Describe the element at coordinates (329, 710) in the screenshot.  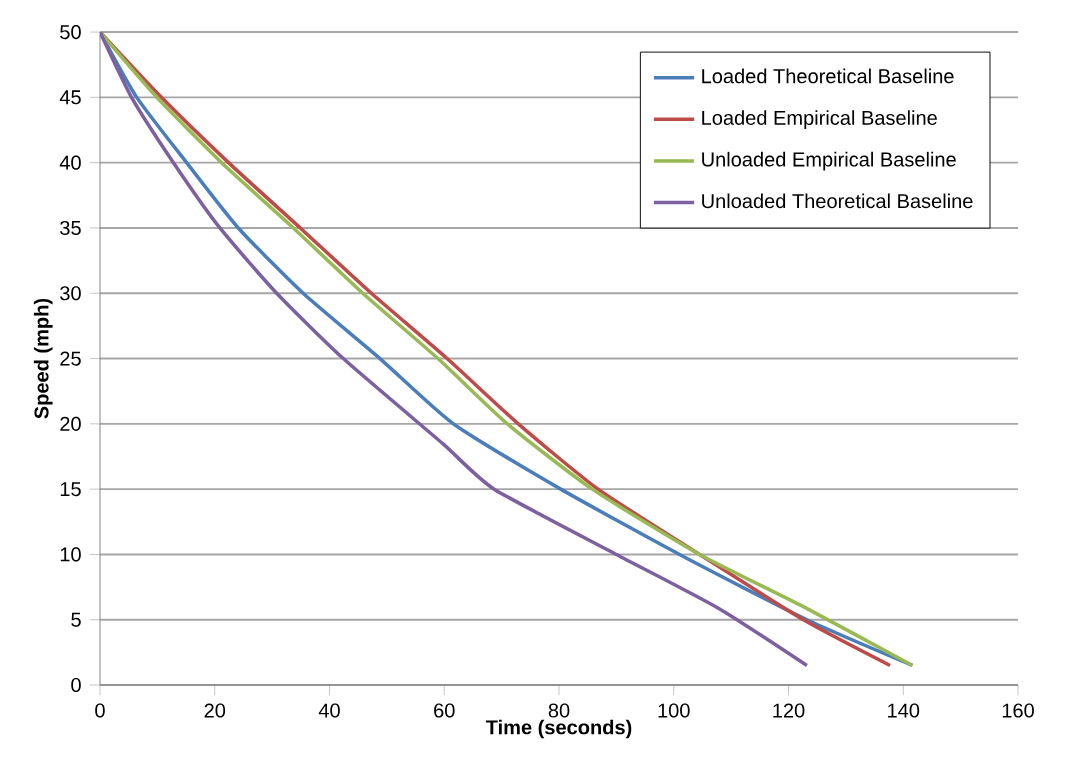
I see `x-tick-label: 40` at that location.